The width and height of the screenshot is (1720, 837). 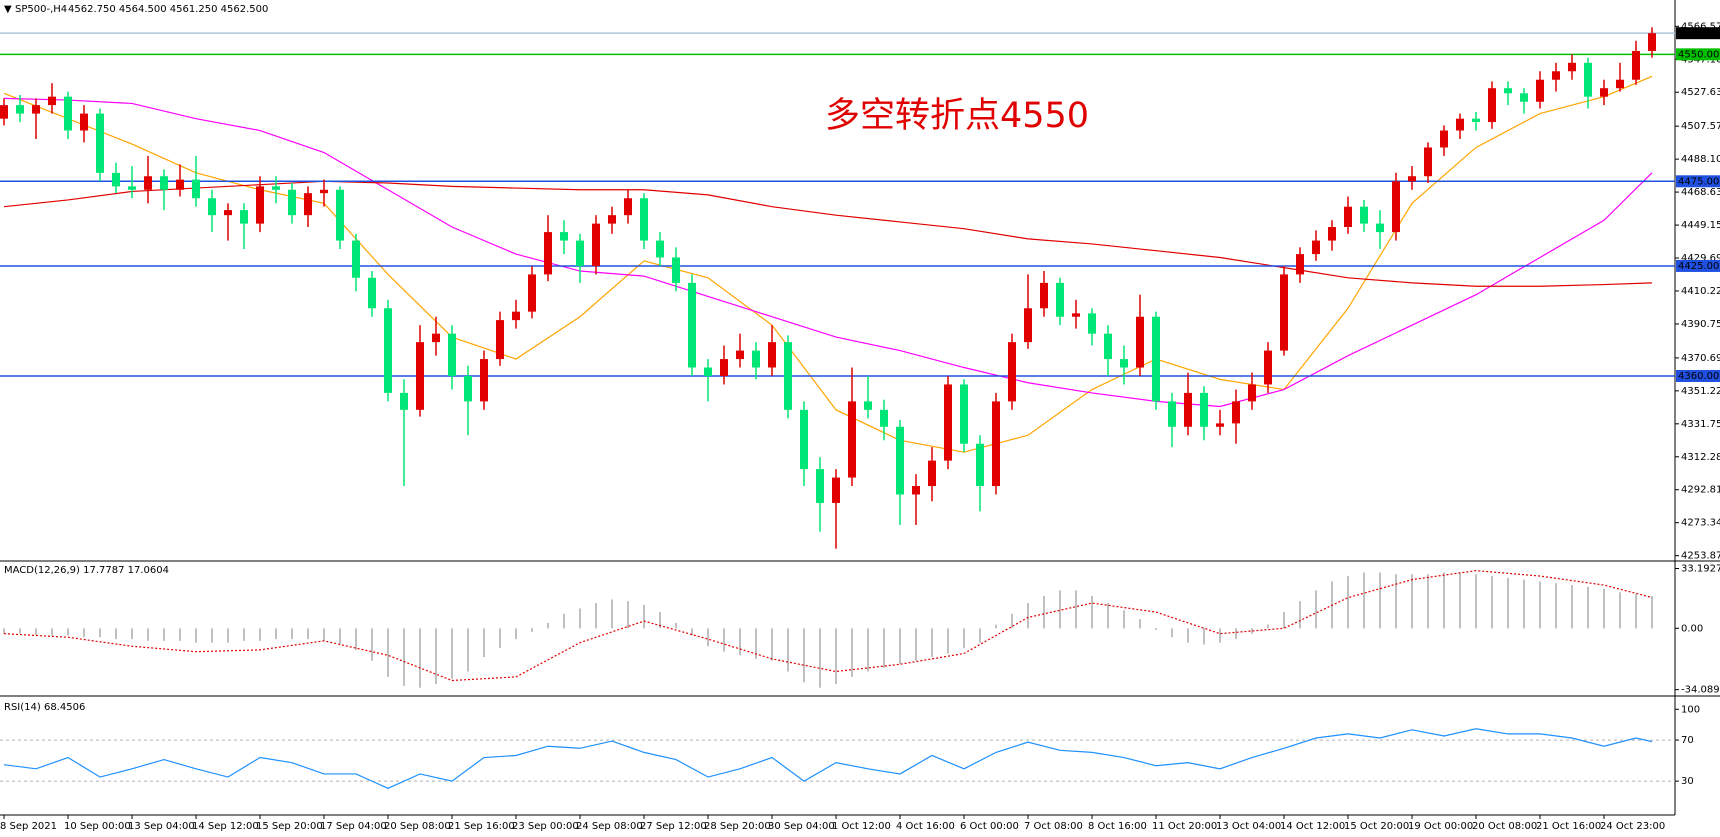 I want to click on menu-arrow: ▼, so click(x=8, y=9).